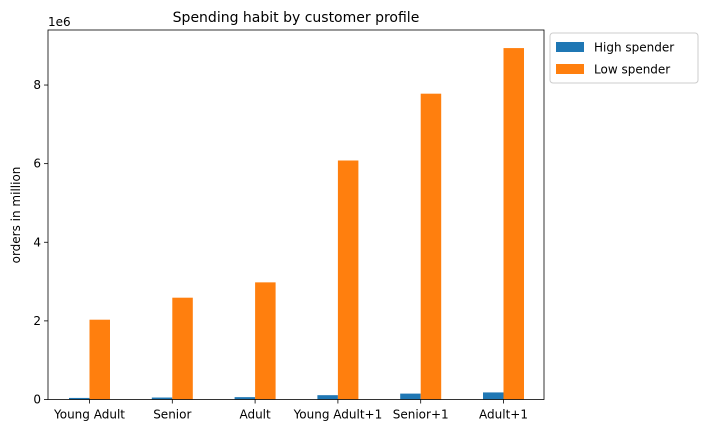 The height and width of the screenshot is (433, 703). Describe the element at coordinates (16, 215) in the screenshot. I see `y-axis-label: orders in million` at that location.